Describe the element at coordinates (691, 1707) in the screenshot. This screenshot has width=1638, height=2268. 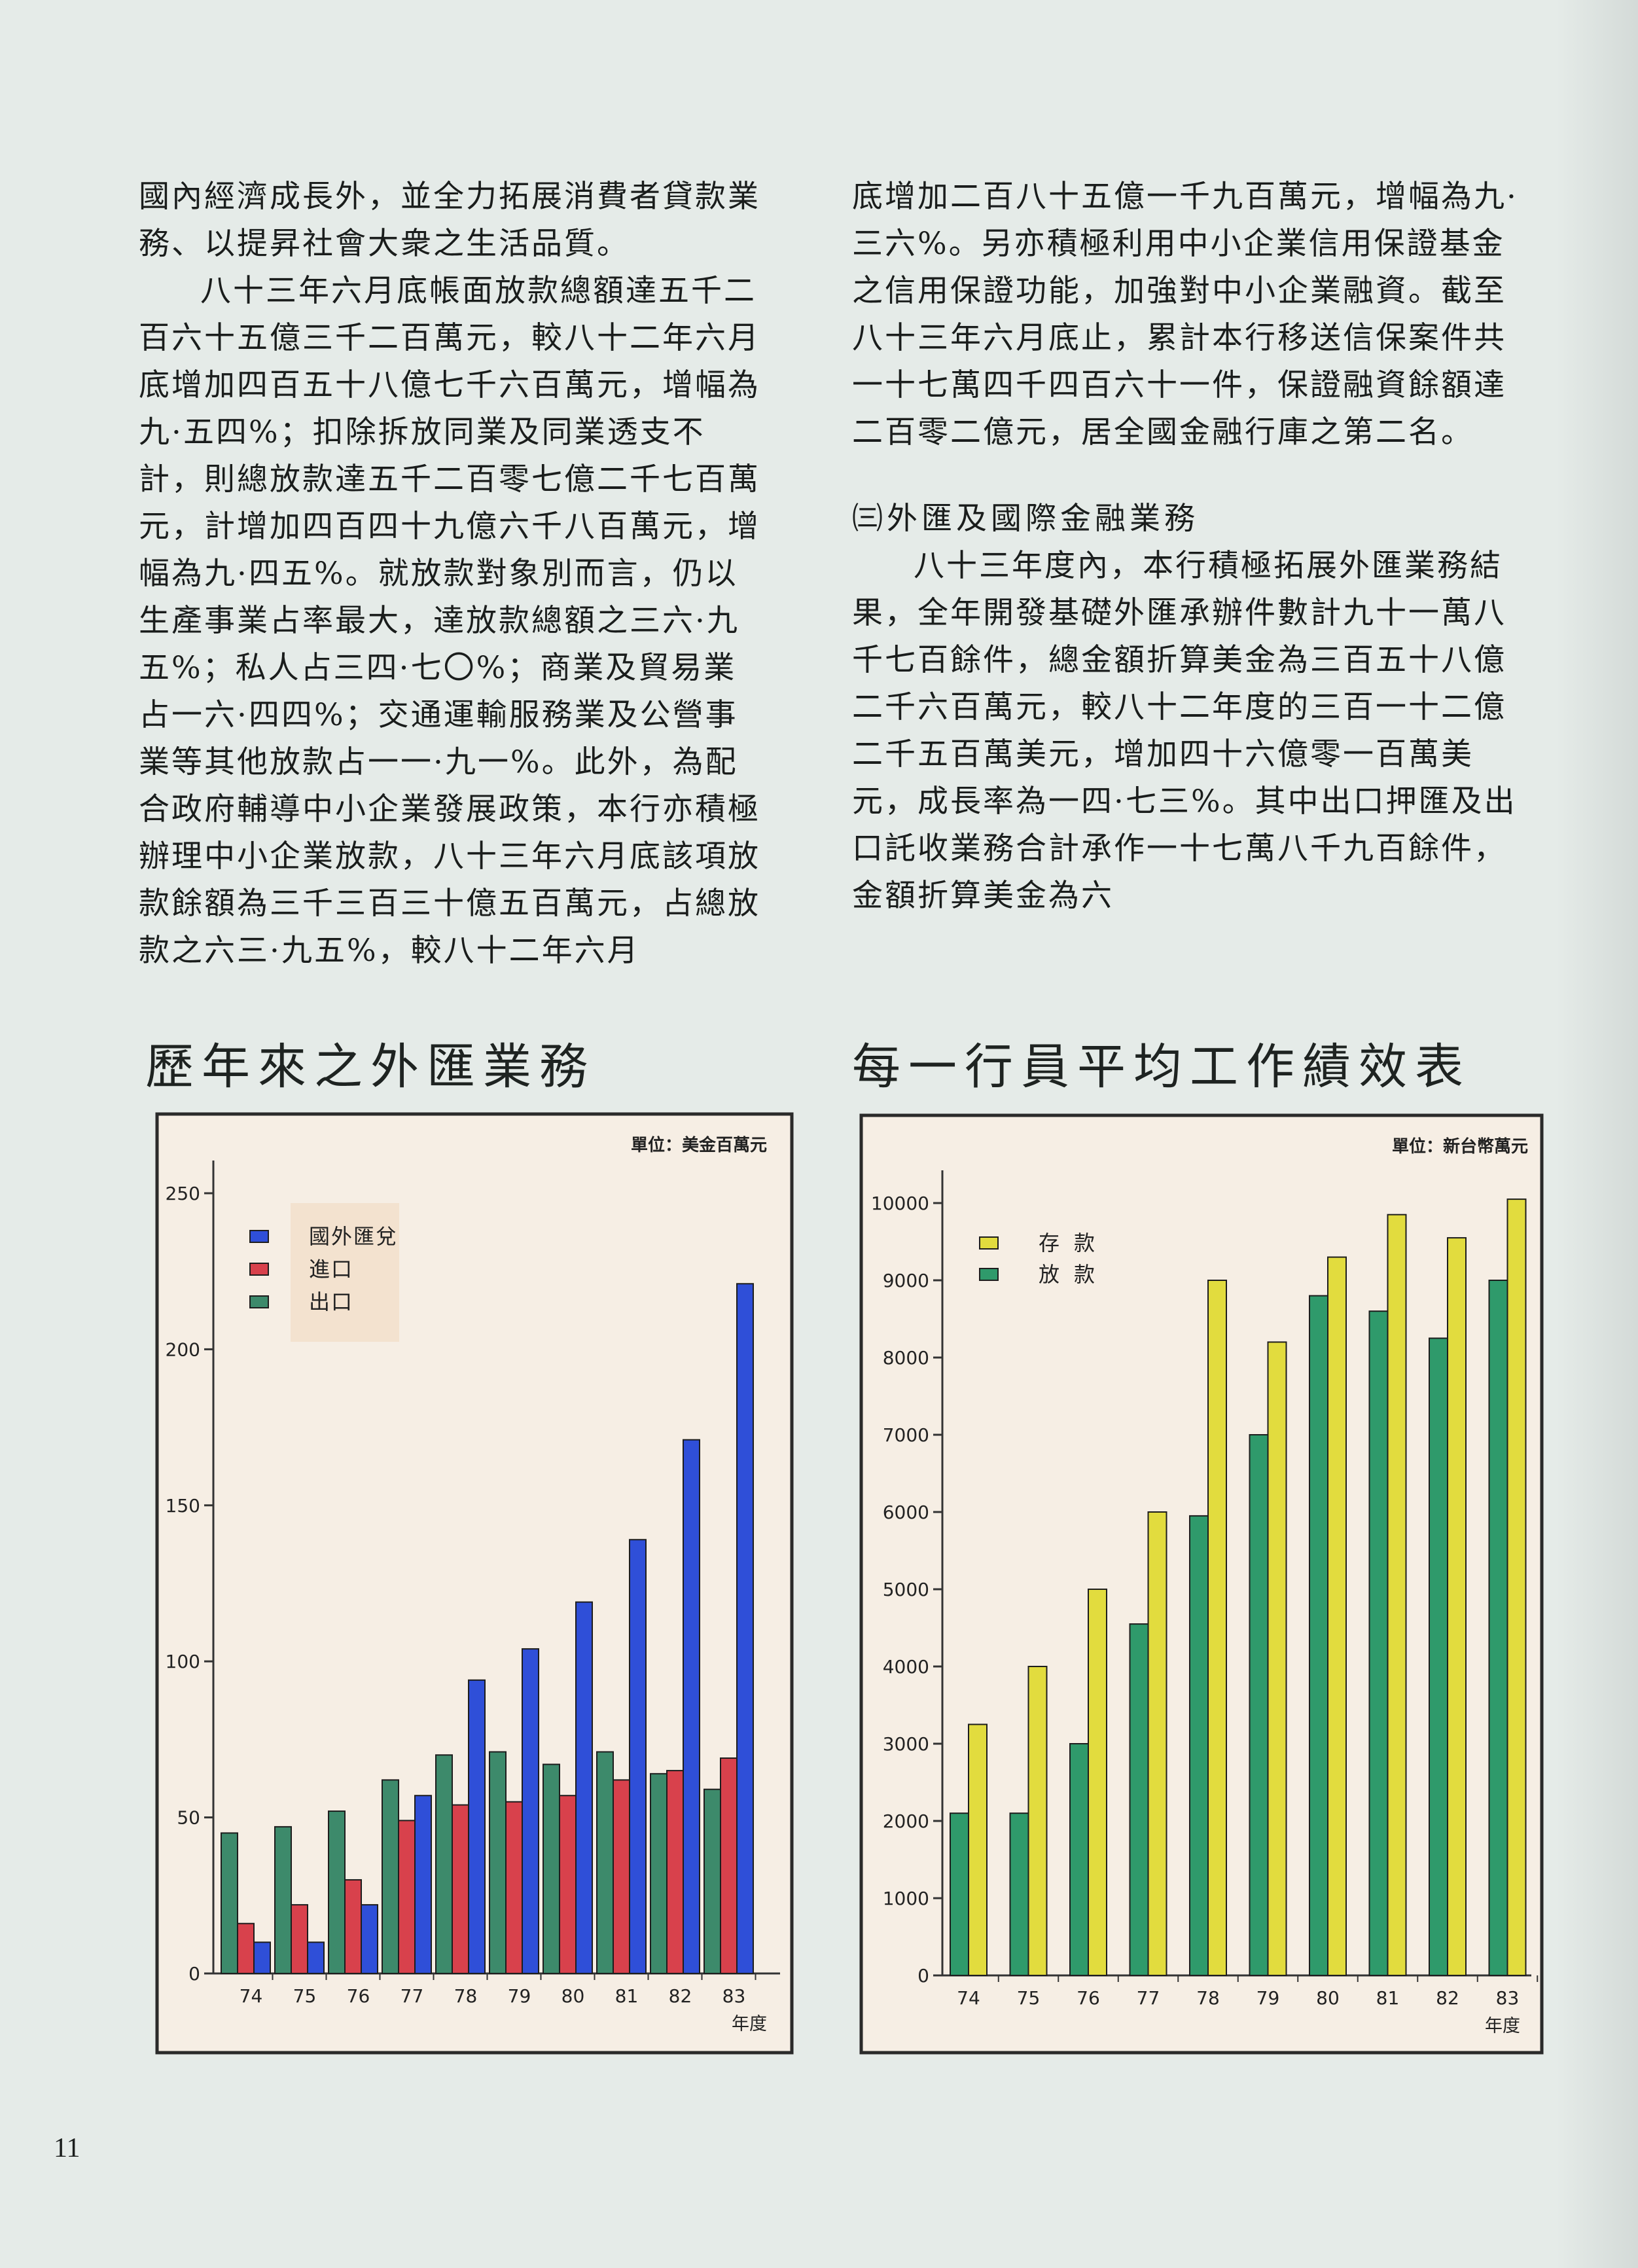
I see `bar-國外匯兌-82` at that location.